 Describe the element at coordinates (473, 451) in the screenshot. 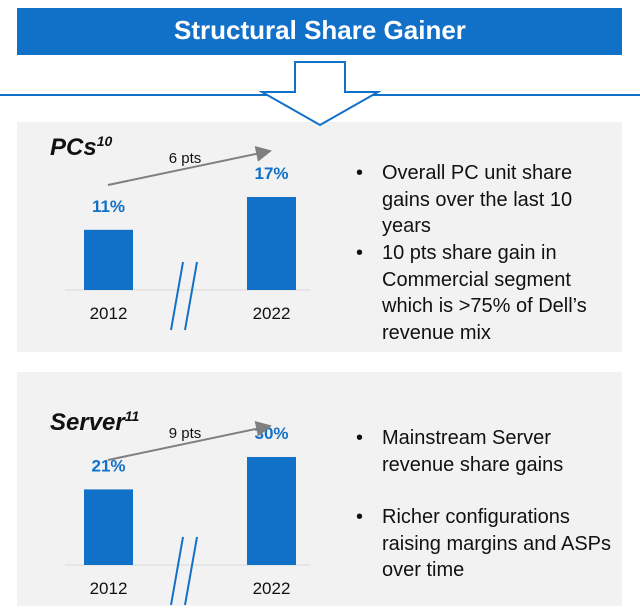

I see `bullet-text: Mainstream Server revenue share gains` at that location.